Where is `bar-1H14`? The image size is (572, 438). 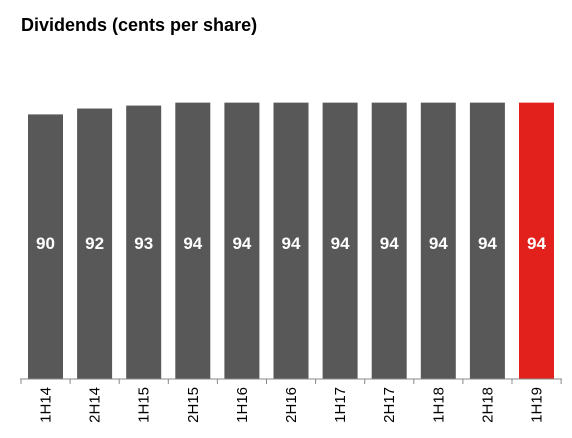 bar-1H14 is located at coordinates (45, 247).